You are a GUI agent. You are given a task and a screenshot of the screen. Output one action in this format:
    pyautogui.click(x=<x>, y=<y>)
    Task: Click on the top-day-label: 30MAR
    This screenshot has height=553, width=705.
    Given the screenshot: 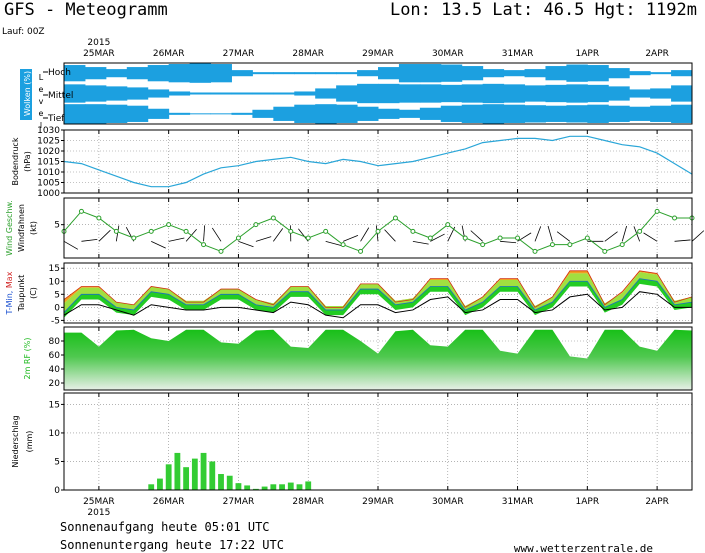 What is the action you would take?
    pyautogui.click(x=448, y=54)
    